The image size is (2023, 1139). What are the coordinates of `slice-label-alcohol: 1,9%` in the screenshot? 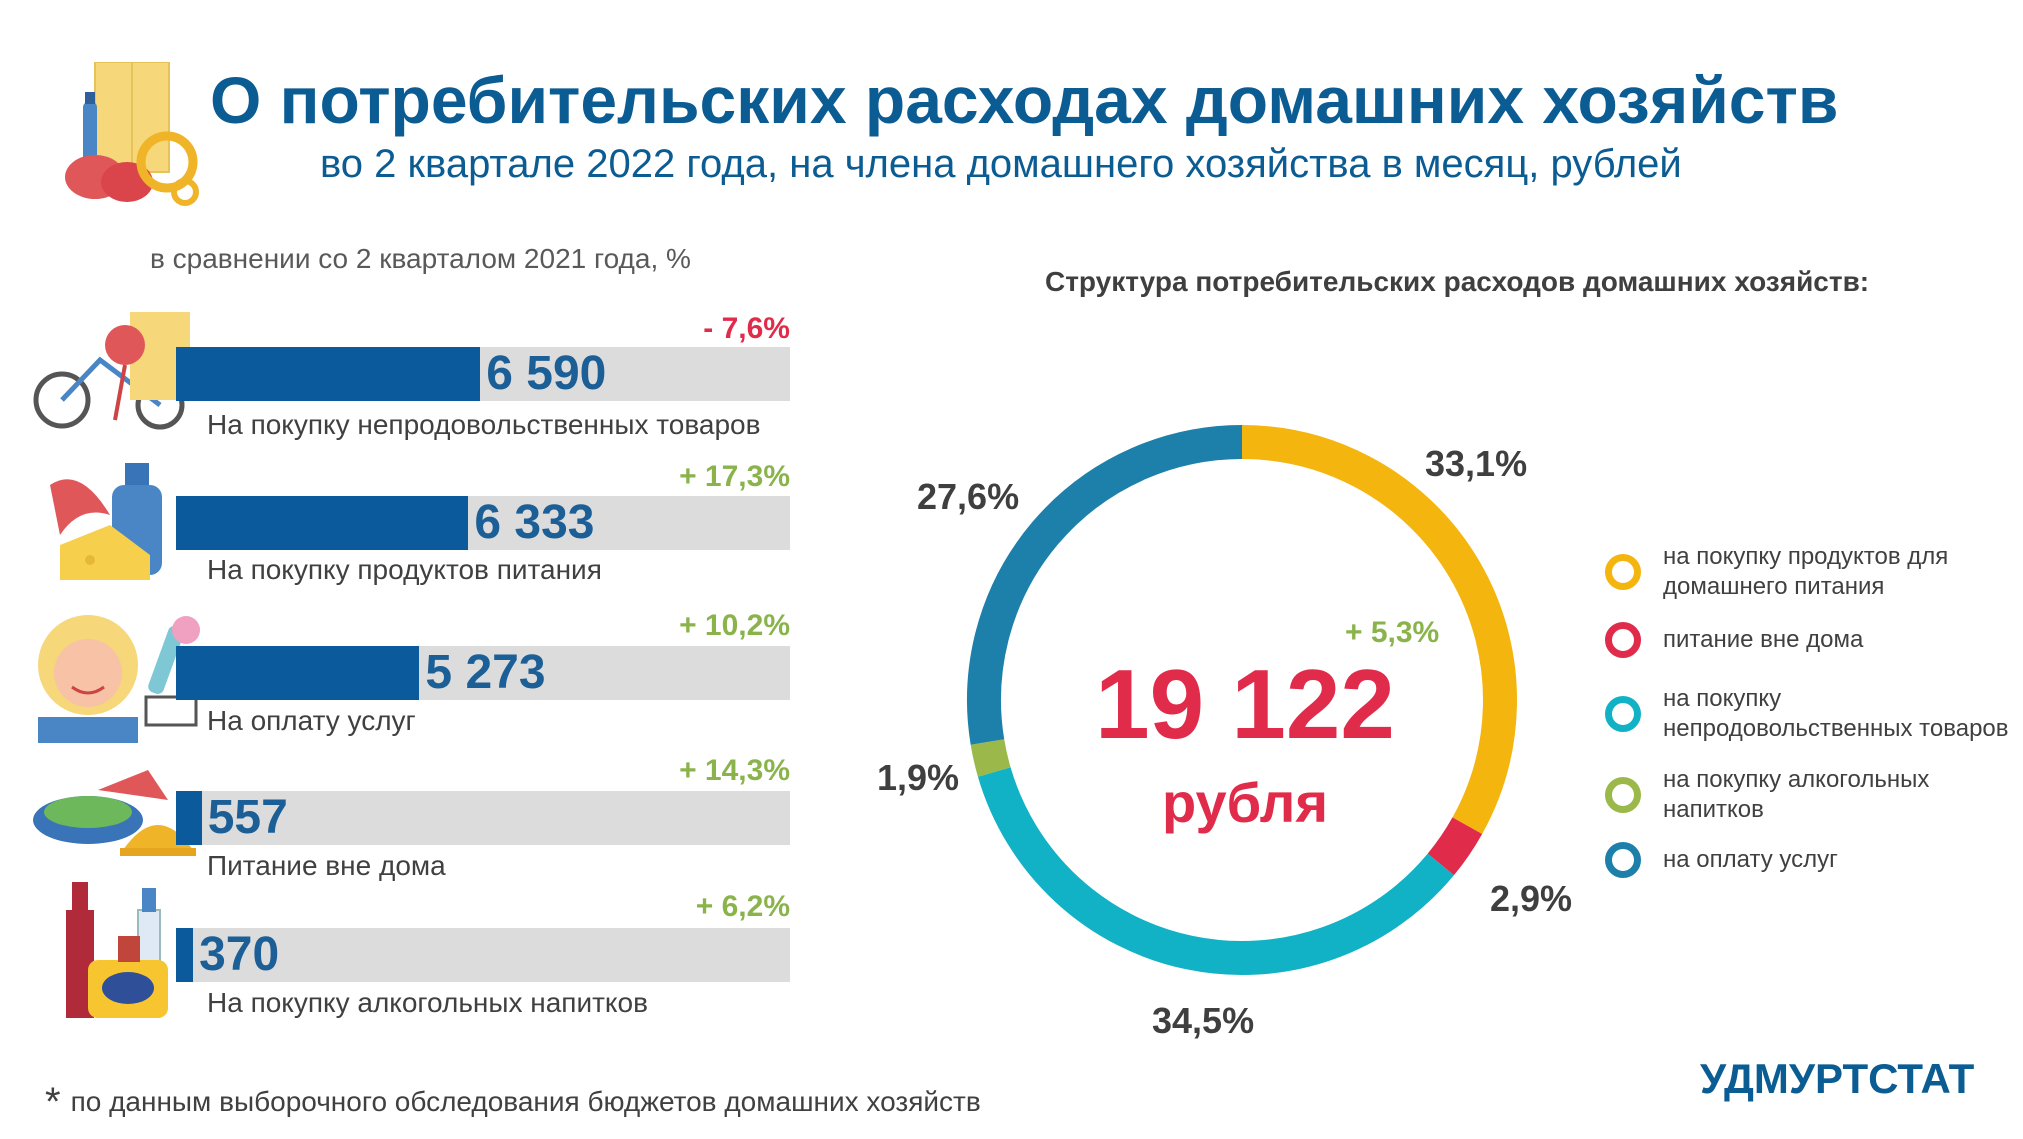 It's located at (918, 777).